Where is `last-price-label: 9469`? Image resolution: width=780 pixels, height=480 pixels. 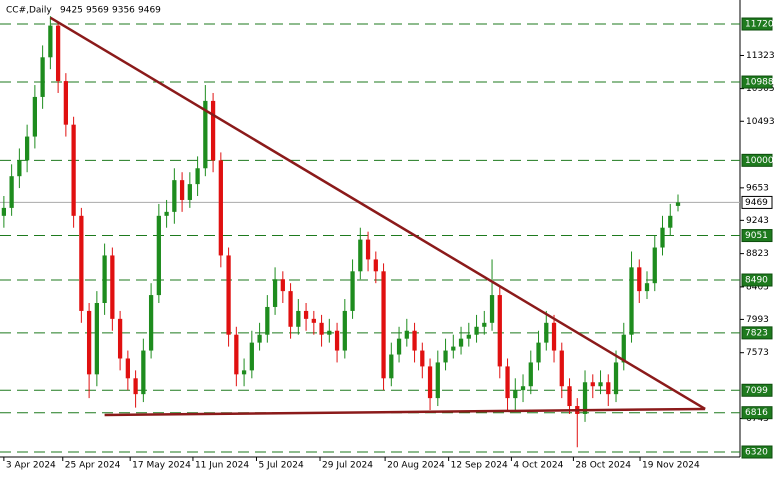
last-price-label: 9469 is located at coordinates (756, 203).